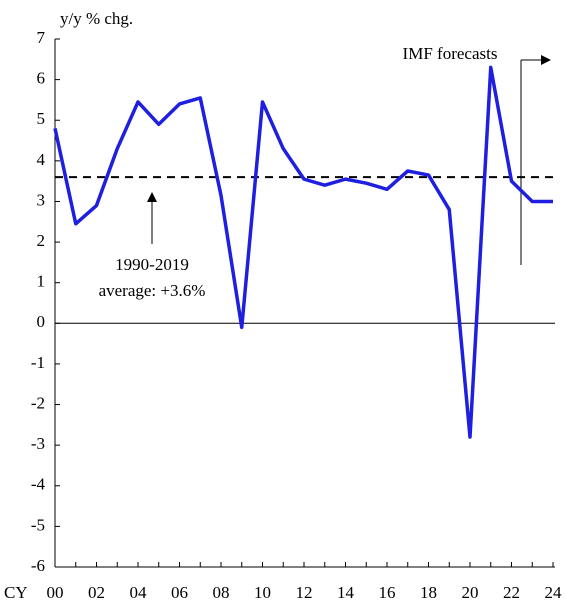 This screenshot has width=566, height=606. What do you see at coordinates (152, 264) in the screenshot?
I see `average-annotation: 1990-2019` at bounding box center [152, 264].